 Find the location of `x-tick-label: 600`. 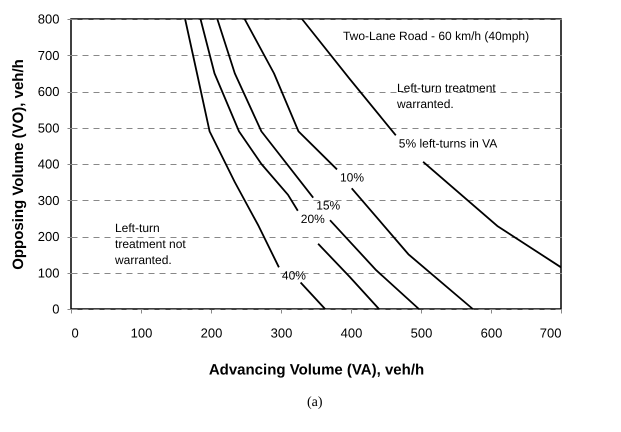

x-tick-label: 600 is located at coordinates (491, 333).